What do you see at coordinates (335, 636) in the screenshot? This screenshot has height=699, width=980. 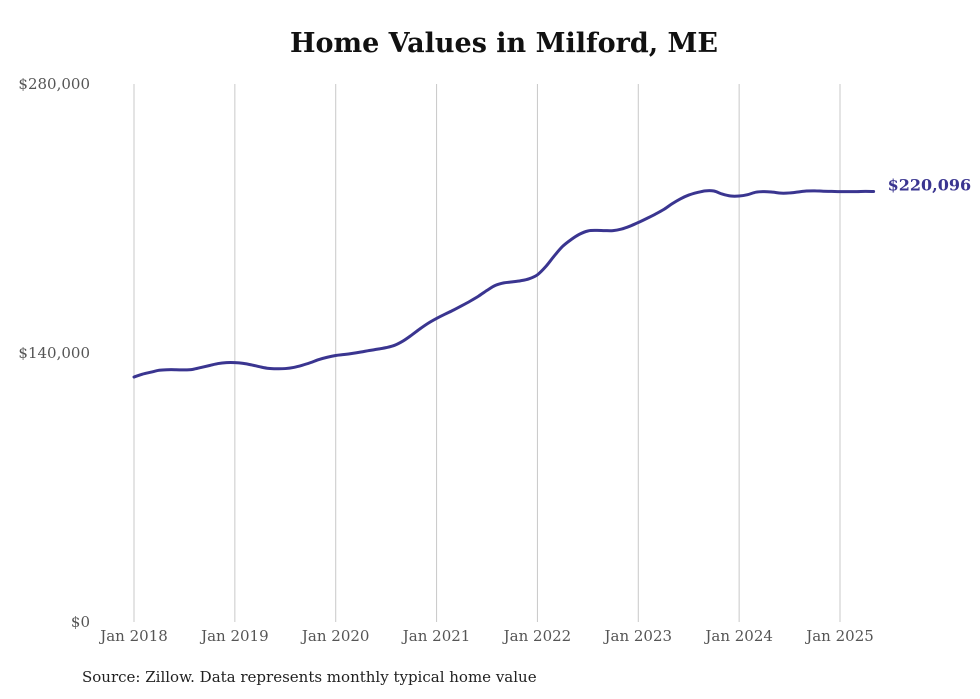 I see `x-tick-label: Jan 2020` at bounding box center [335, 636].